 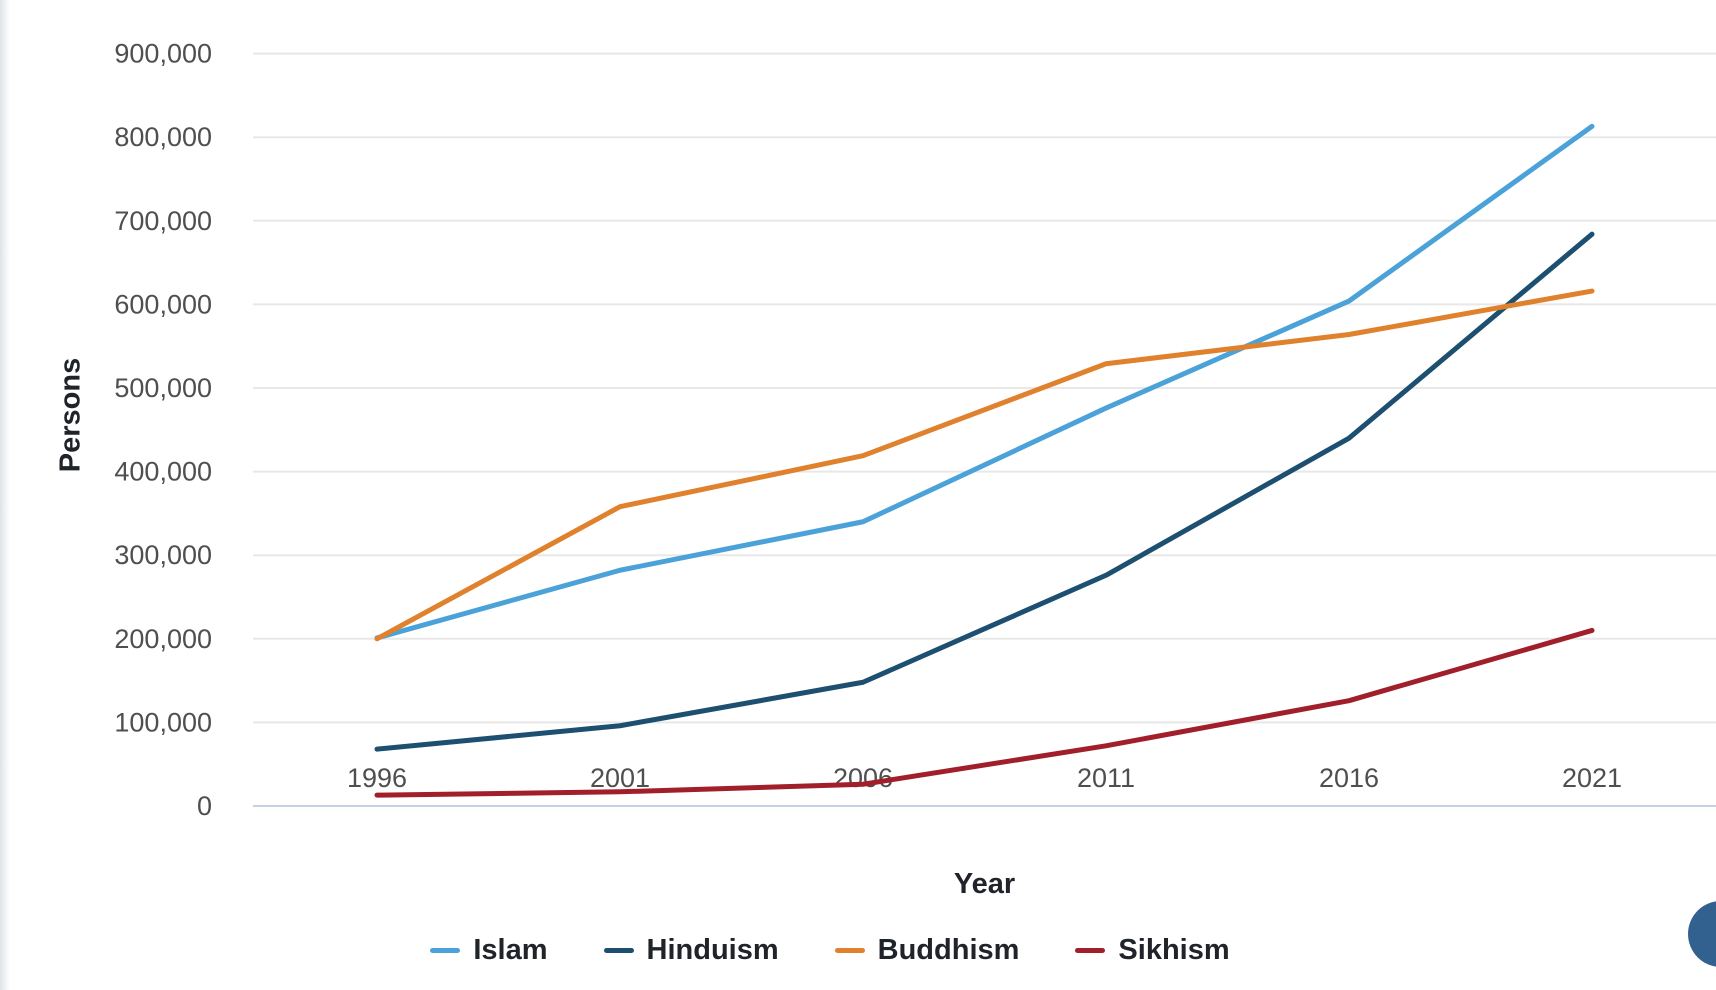 I want to click on x-tick-label: 2011, so click(x=1106, y=778).